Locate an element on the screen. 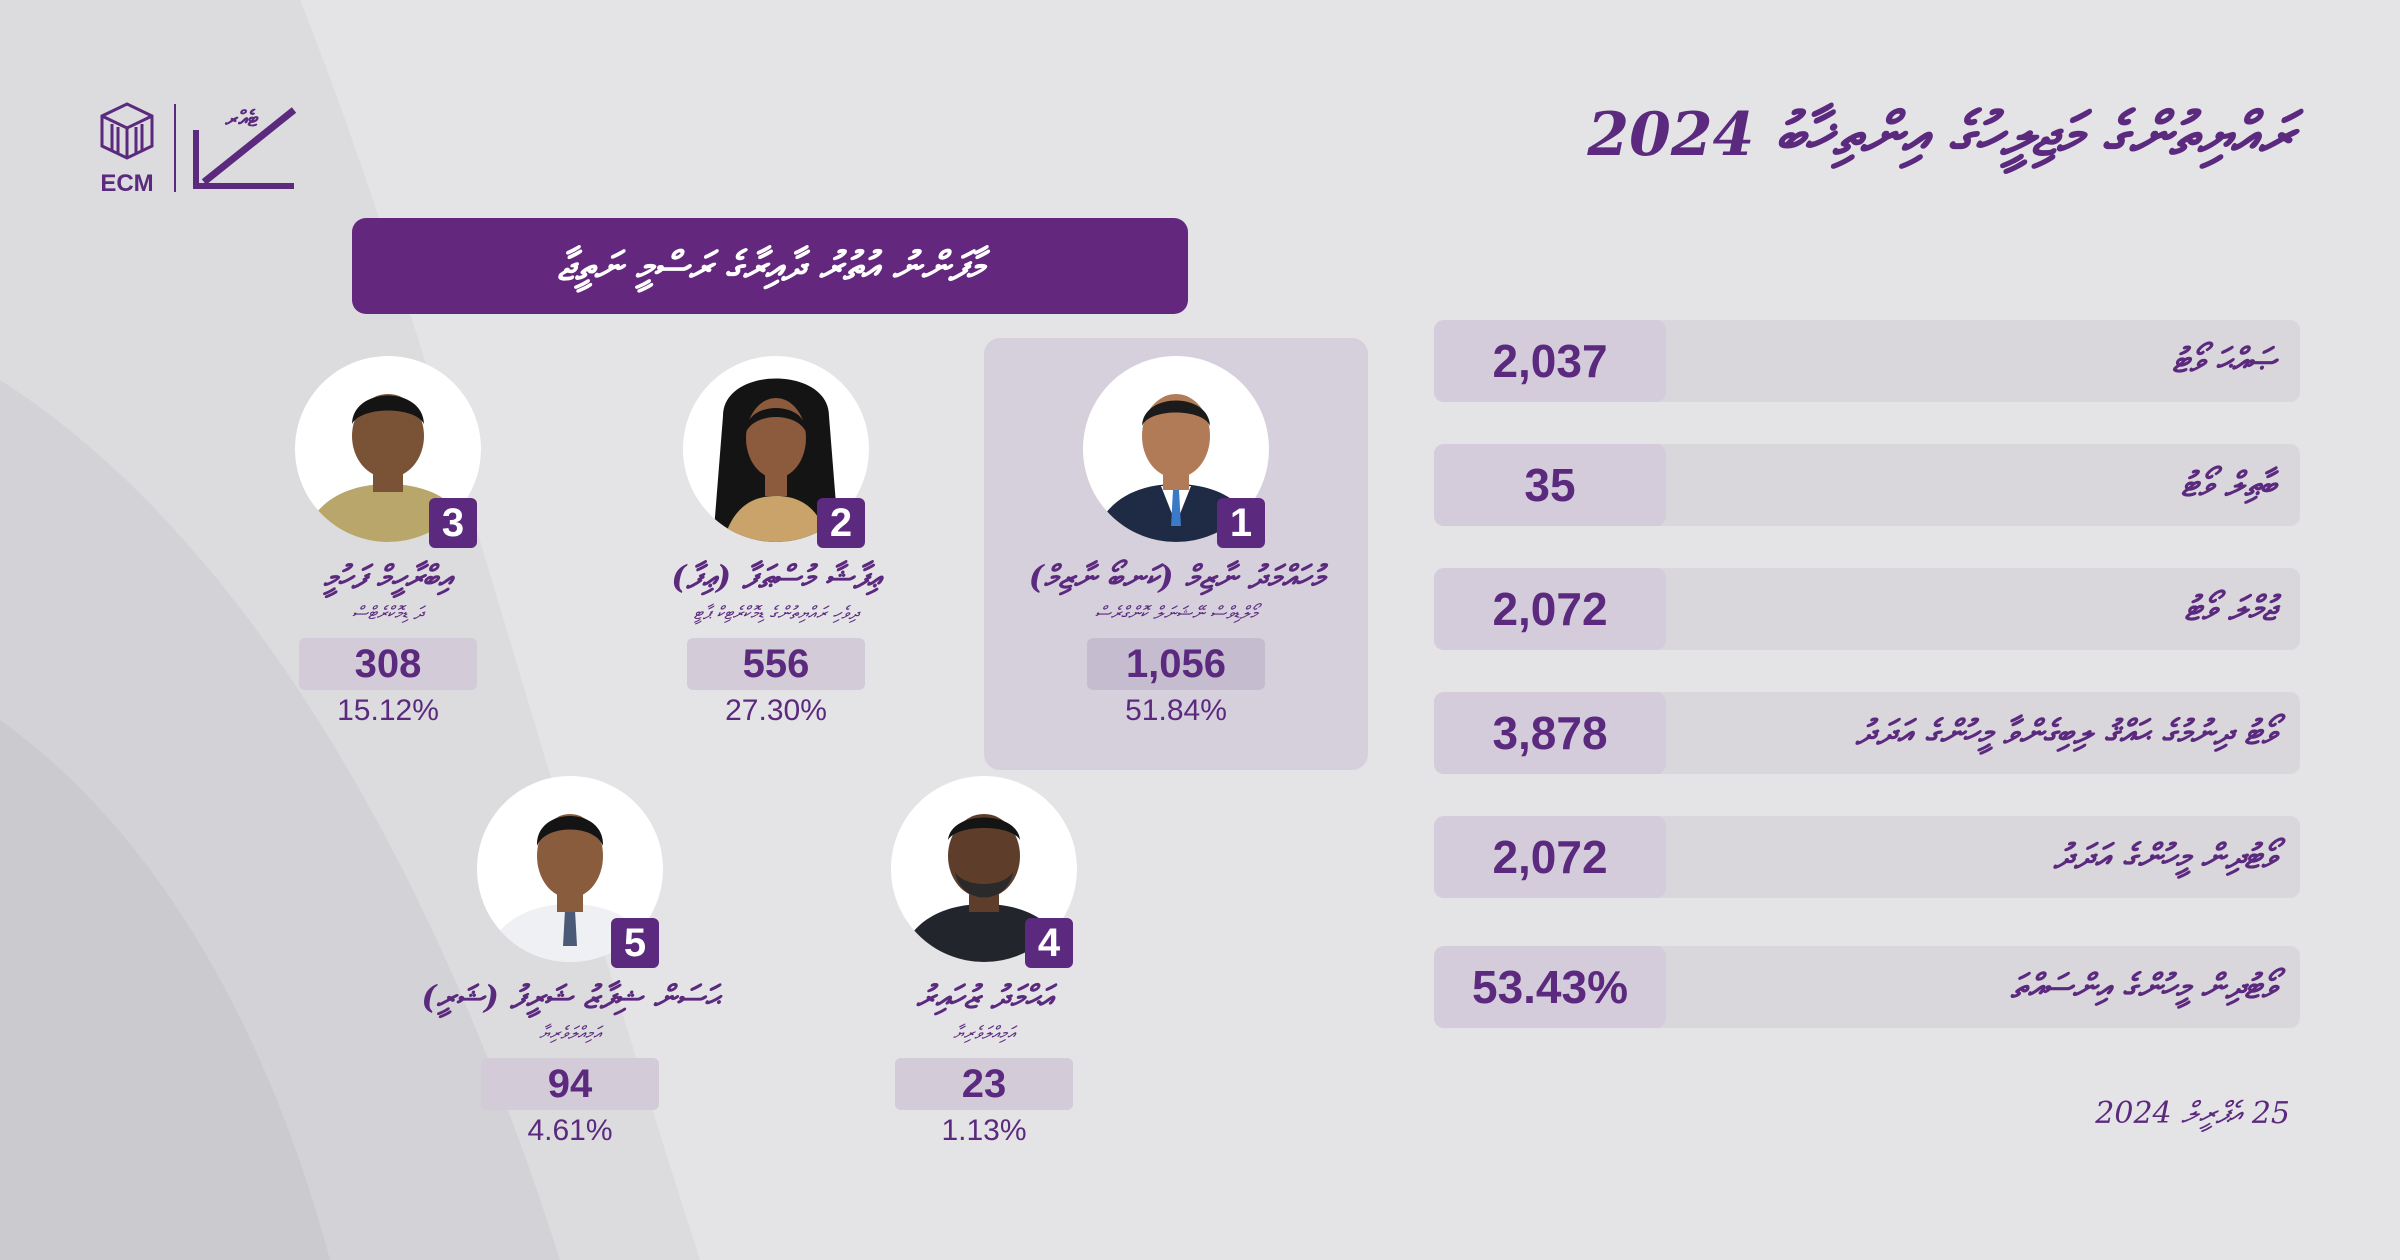 This screenshot has height=1260, width=2400. ecm-logo-text: ECM is located at coordinates (127, 183).